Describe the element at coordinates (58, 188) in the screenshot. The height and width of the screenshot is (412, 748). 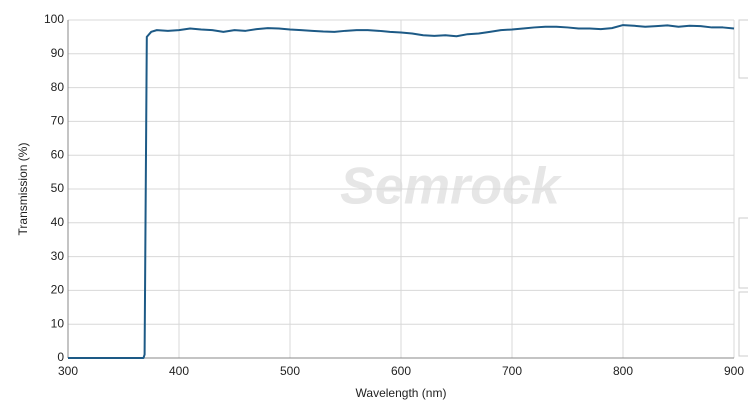
I see `y-tick-label: 50` at that location.